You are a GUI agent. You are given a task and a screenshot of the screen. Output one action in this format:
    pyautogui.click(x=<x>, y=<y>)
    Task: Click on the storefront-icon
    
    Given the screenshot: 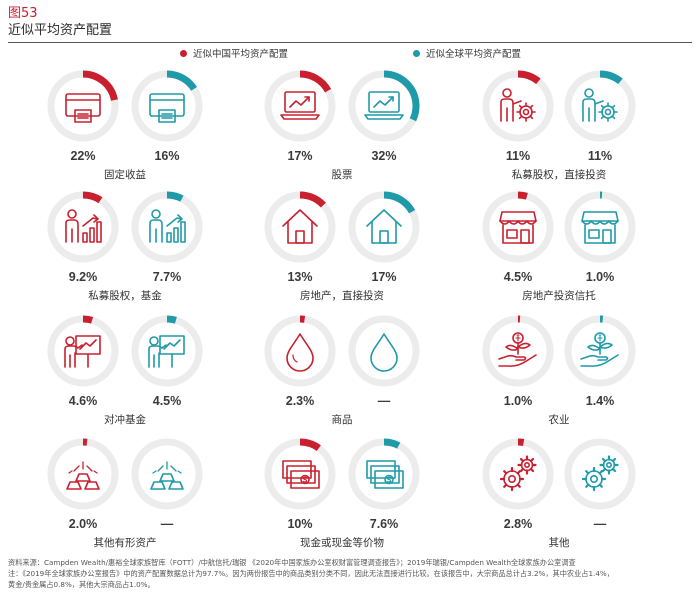 What is the action you would take?
    pyautogui.click(x=600, y=227)
    